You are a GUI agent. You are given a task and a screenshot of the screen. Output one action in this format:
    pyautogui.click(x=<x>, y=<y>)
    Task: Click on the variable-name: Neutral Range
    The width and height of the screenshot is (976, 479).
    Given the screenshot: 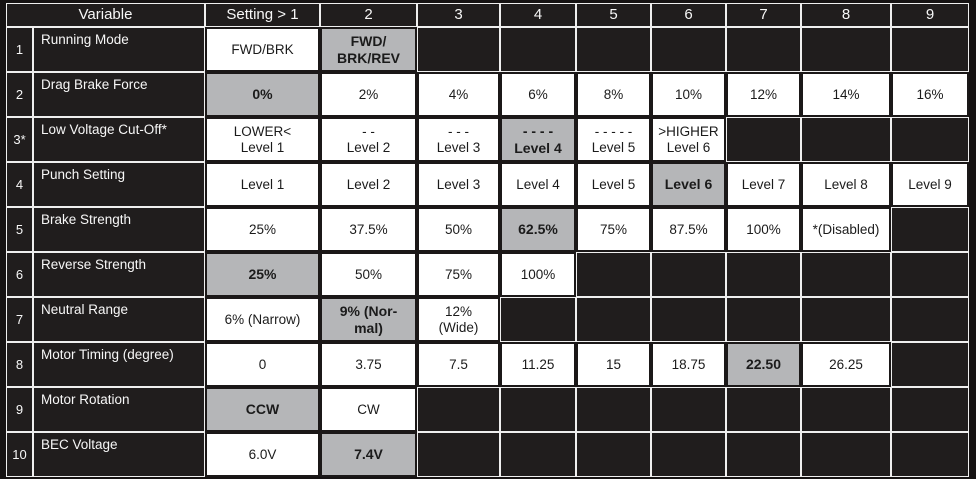 What is the action you would take?
    pyautogui.click(x=119, y=319)
    